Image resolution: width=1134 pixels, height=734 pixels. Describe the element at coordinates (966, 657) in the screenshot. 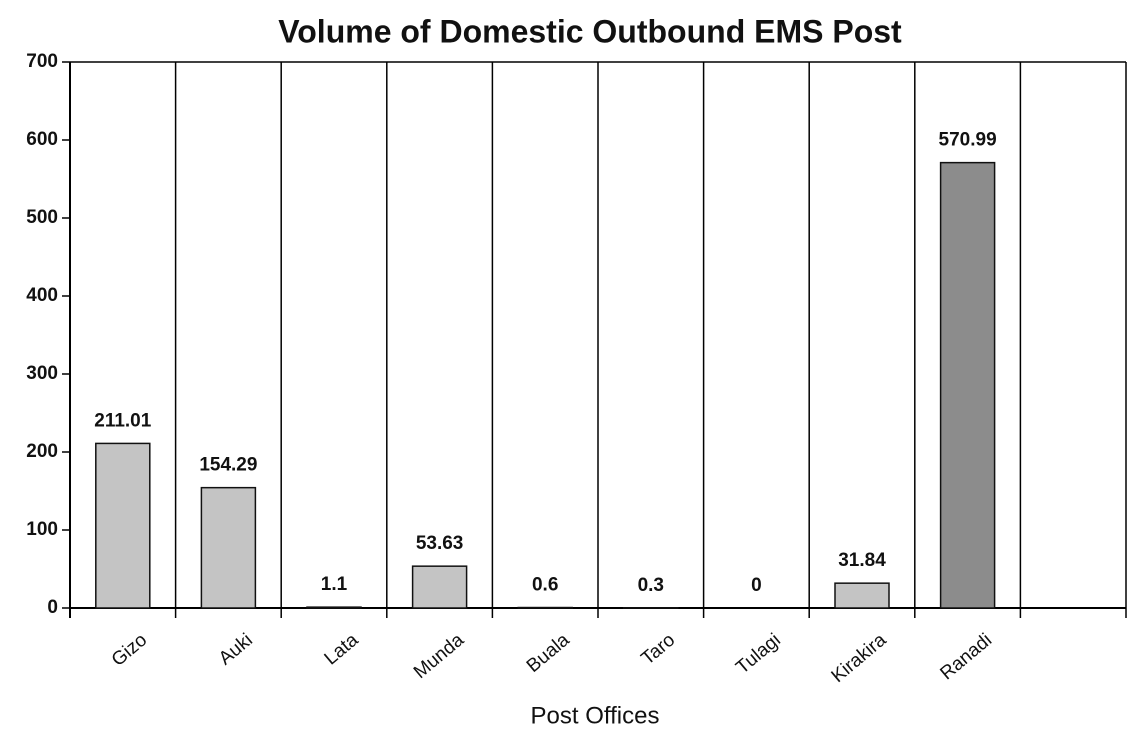

I see `x-tick-label: Ranadi` at that location.